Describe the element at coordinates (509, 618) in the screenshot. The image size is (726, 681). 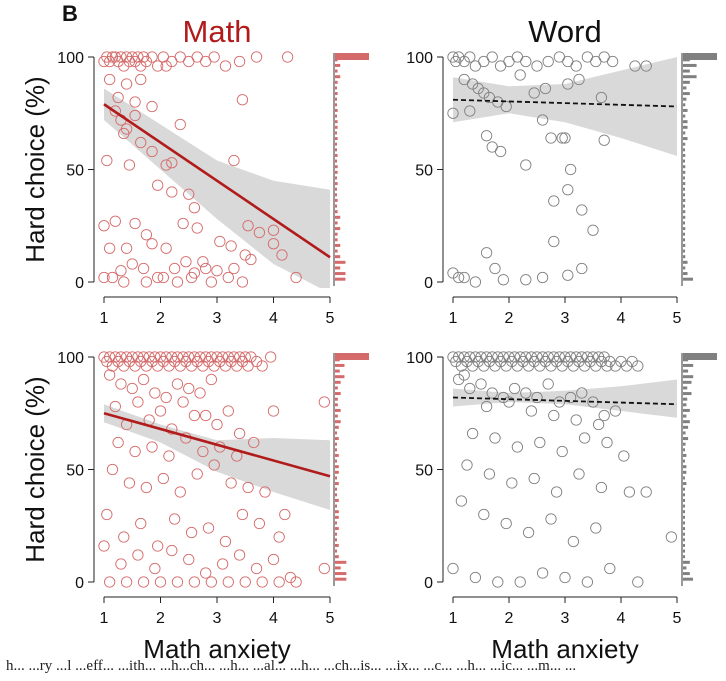
I see `x-tick-label: 2` at that location.